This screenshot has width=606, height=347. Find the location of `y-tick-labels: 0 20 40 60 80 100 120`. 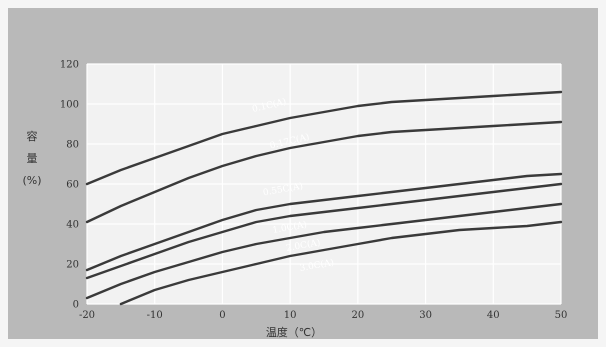

y-tick-labels: 0 20 40 60 80 100 120 is located at coordinates (69, 185).